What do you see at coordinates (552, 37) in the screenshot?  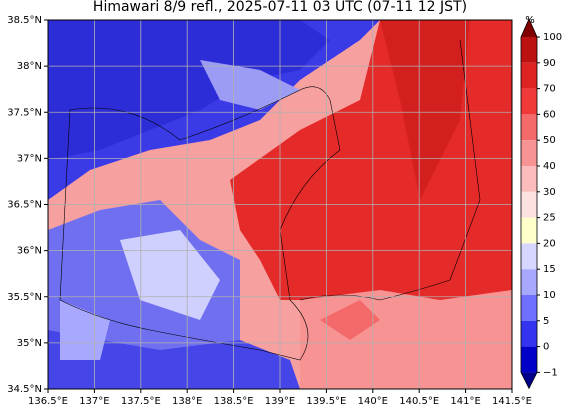 I see `colorbar-tick-label: 100` at bounding box center [552, 37].